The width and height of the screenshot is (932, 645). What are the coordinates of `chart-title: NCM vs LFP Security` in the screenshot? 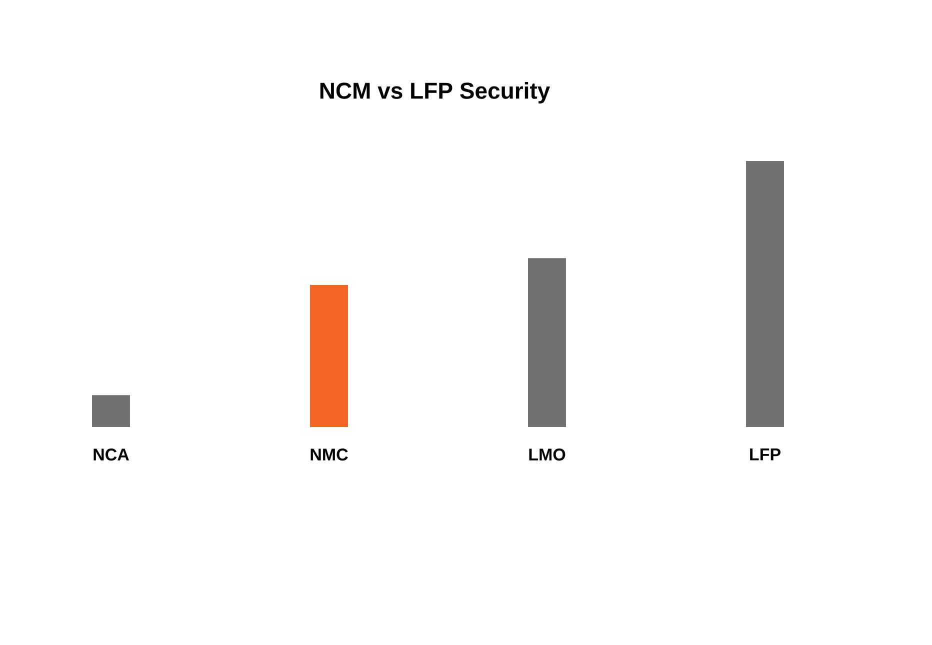 It's located at (435, 93).